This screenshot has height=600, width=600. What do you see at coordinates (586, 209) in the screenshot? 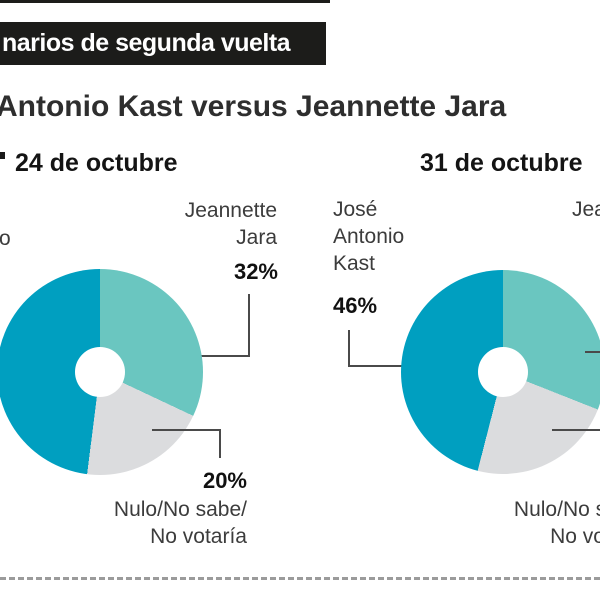
I see `label-jeannette-right-fragment: Jeannette` at bounding box center [586, 209].